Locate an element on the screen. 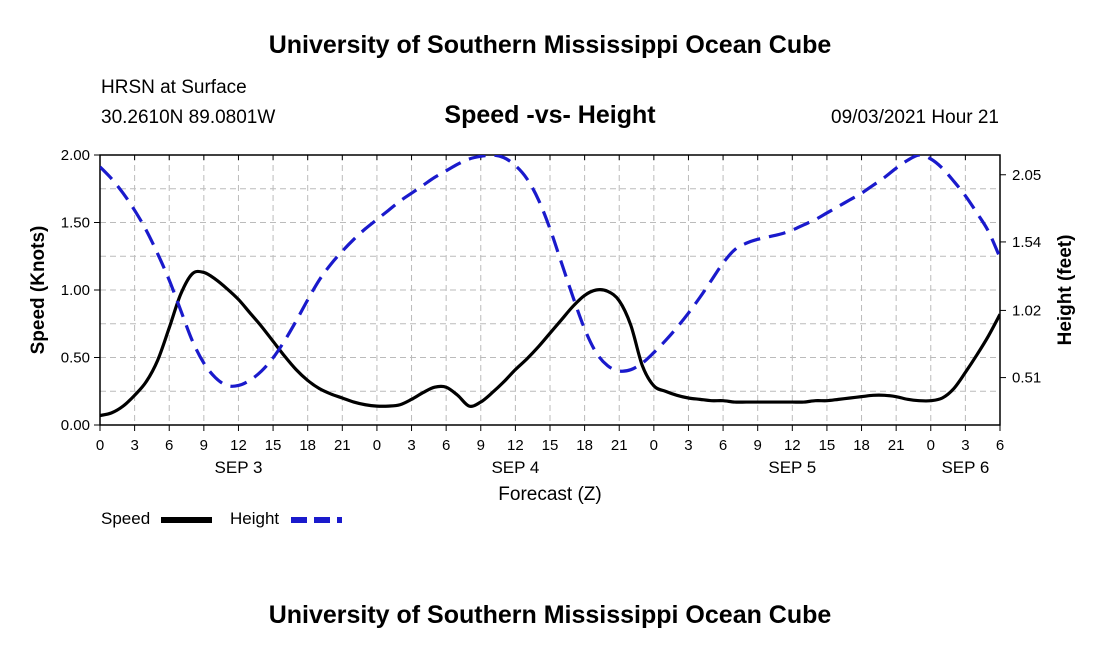 The image size is (1100, 650). y-axis-title: Speed (Knots) is located at coordinates (38, 290).